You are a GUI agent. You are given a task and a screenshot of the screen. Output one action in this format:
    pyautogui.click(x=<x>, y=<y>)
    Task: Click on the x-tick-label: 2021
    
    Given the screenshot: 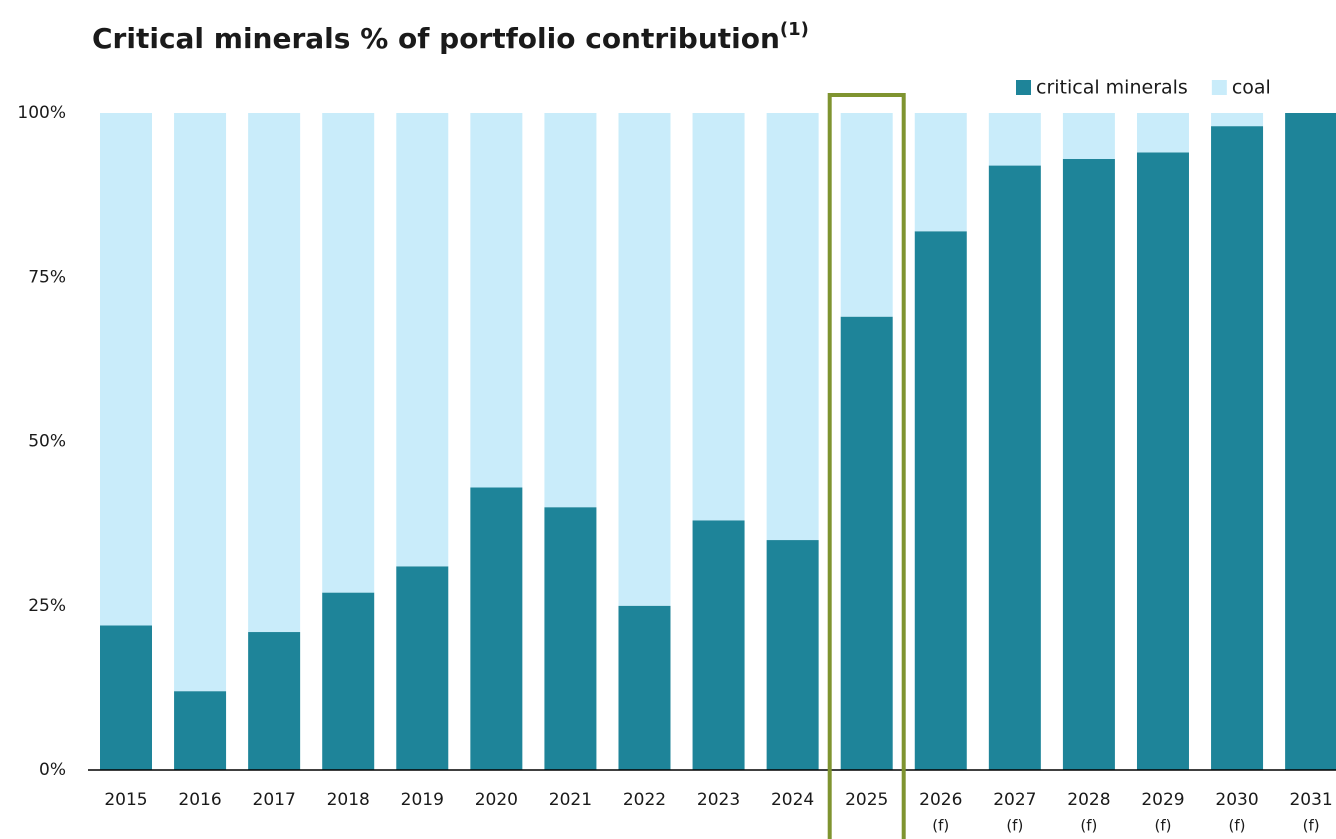 What is the action you would take?
    pyautogui.click(x=570, y=800)
    